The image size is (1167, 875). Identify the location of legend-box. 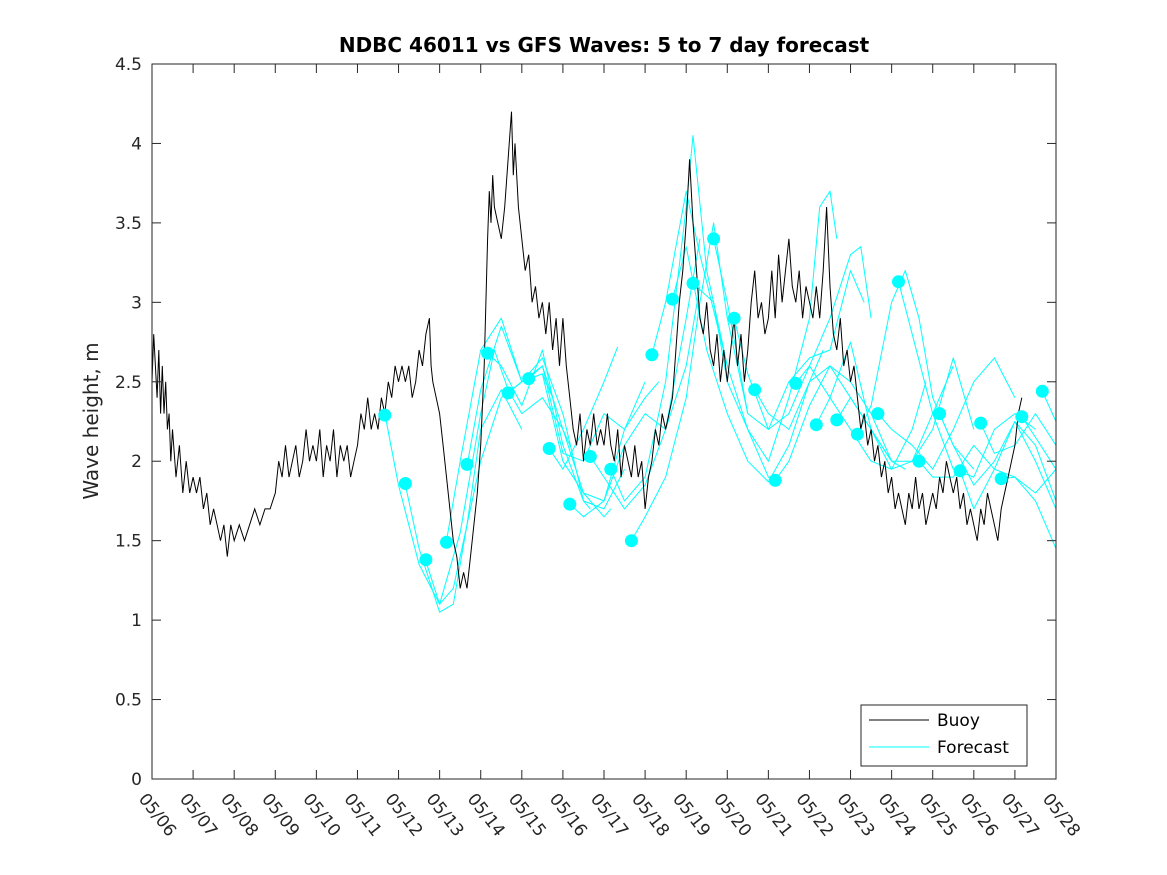
(944, 735).